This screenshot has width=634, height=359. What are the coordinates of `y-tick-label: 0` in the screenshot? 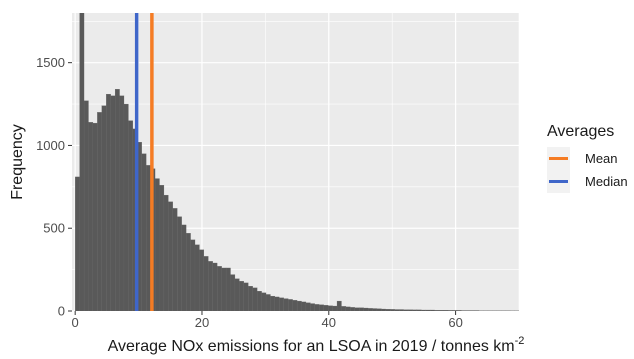 It's located at (61, 311).